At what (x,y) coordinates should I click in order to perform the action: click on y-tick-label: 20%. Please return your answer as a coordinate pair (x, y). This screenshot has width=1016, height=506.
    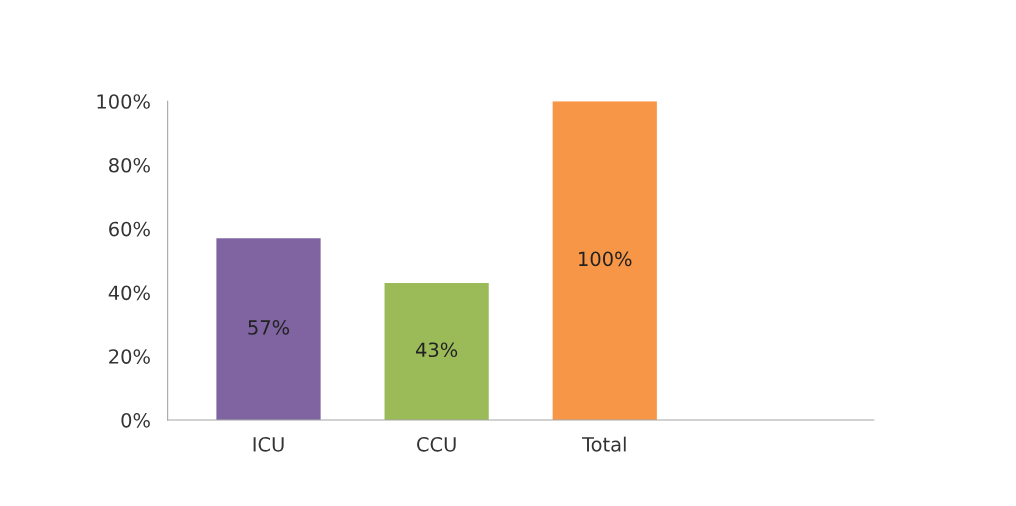
    Looking at the image, I should click on (129, 356).